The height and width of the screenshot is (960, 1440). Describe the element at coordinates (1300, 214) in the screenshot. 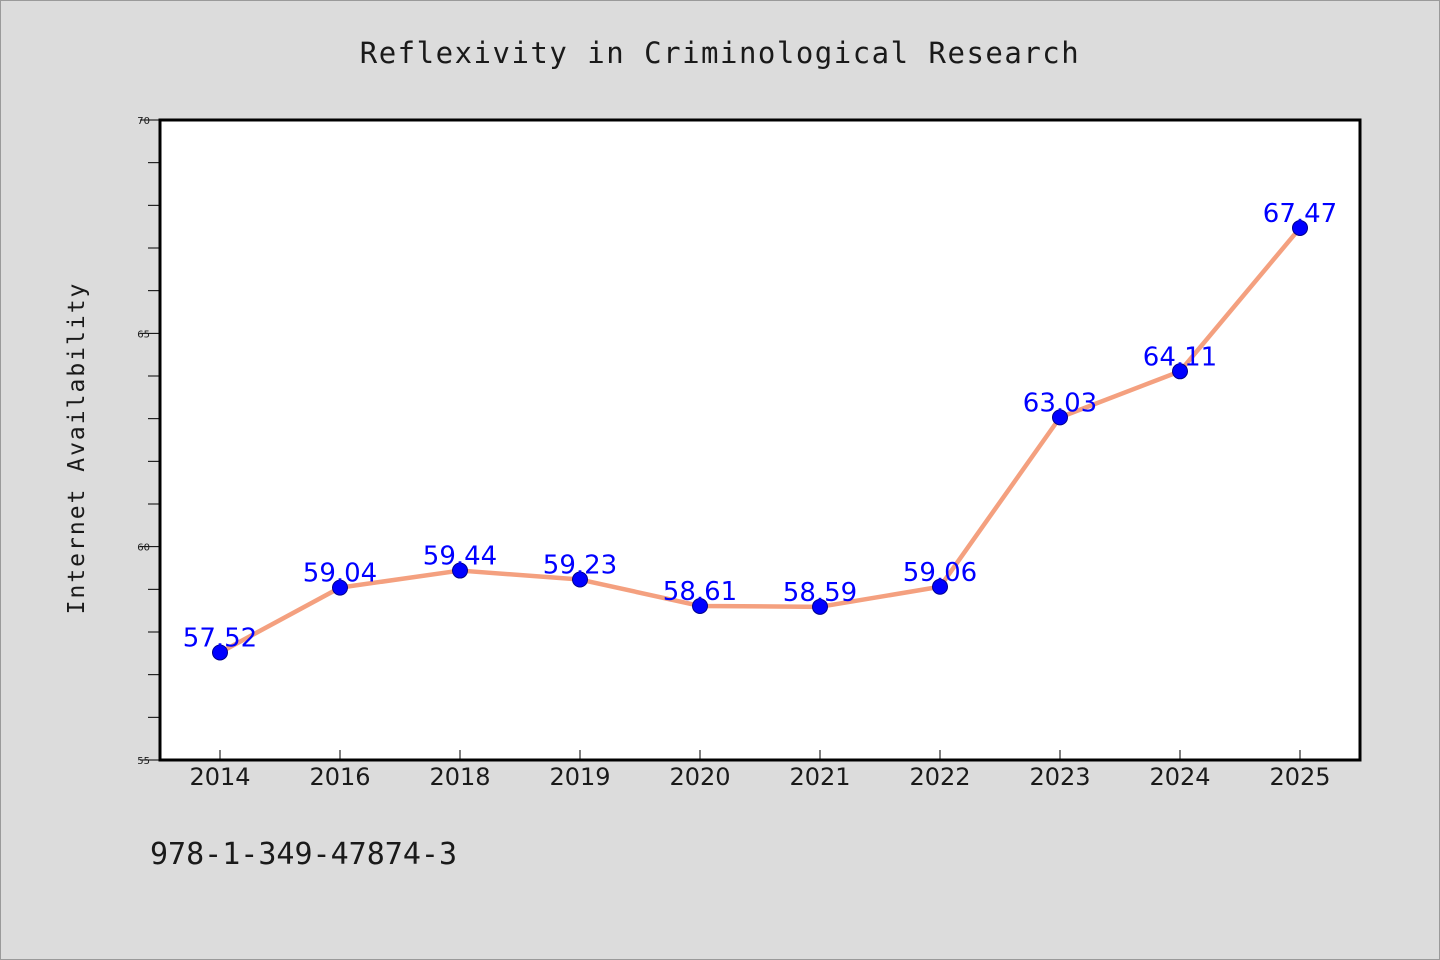

I see `data-label: 67.47` at that location.